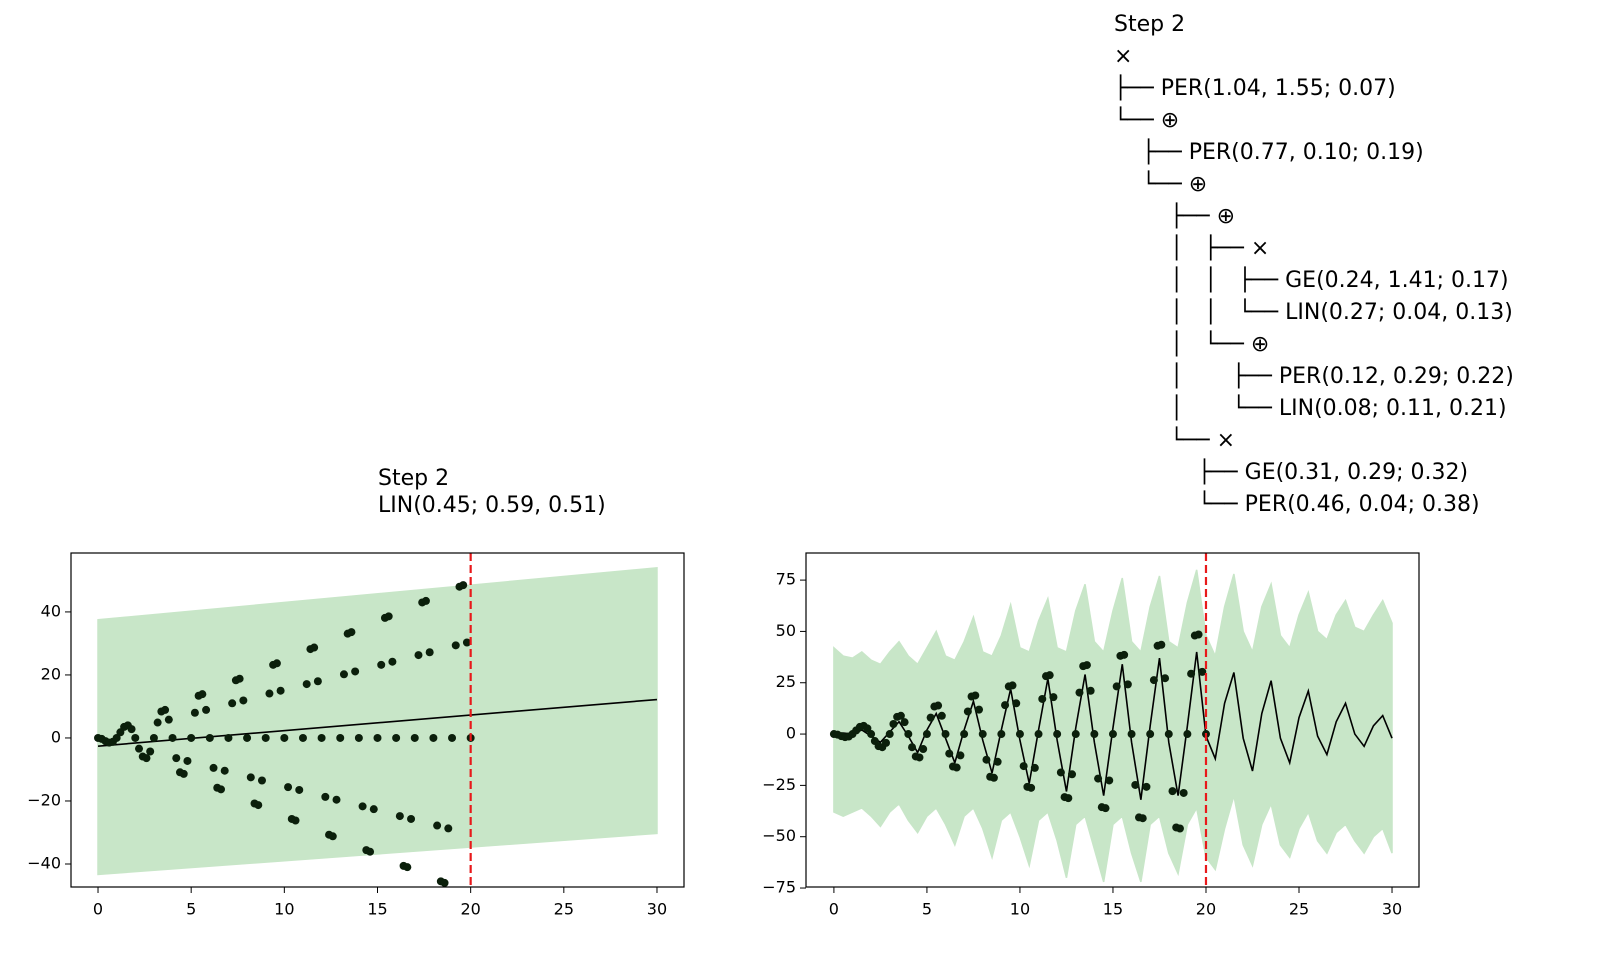 This screenshot has height=968, width=1622. What do you see at coordinates (1314, 375) in the screenshot?
I see `title-line: │ ├── PER(0.12, 0.29; 0.22)` at bounding box center [1314, 375].